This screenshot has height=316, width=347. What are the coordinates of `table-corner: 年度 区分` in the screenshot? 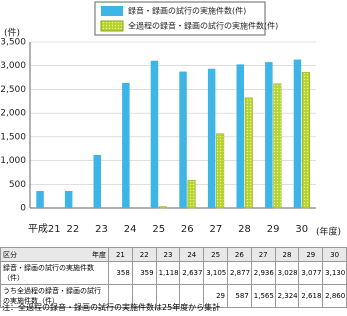 It's located at (54, 254).